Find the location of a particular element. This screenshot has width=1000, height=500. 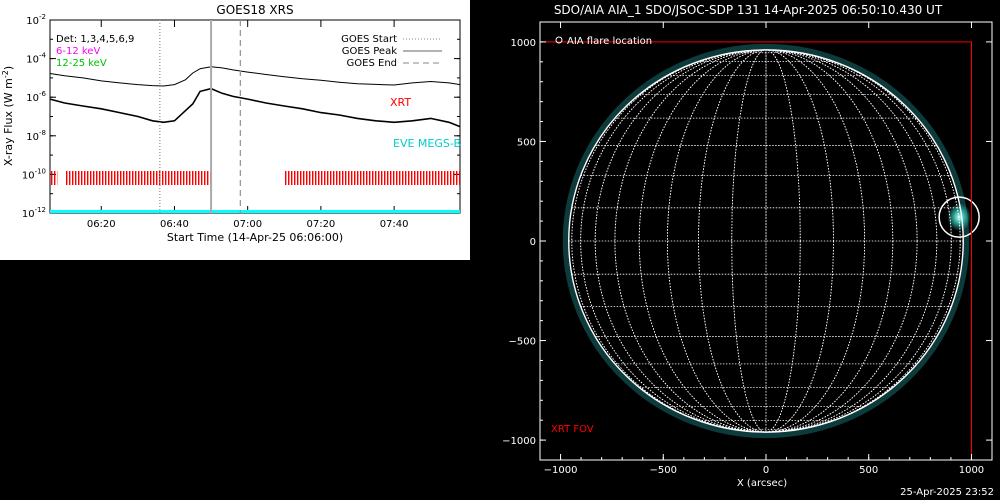

goes-legend-right: GOES Start GOES Peak GOES End is located at coordinates (391, 51).